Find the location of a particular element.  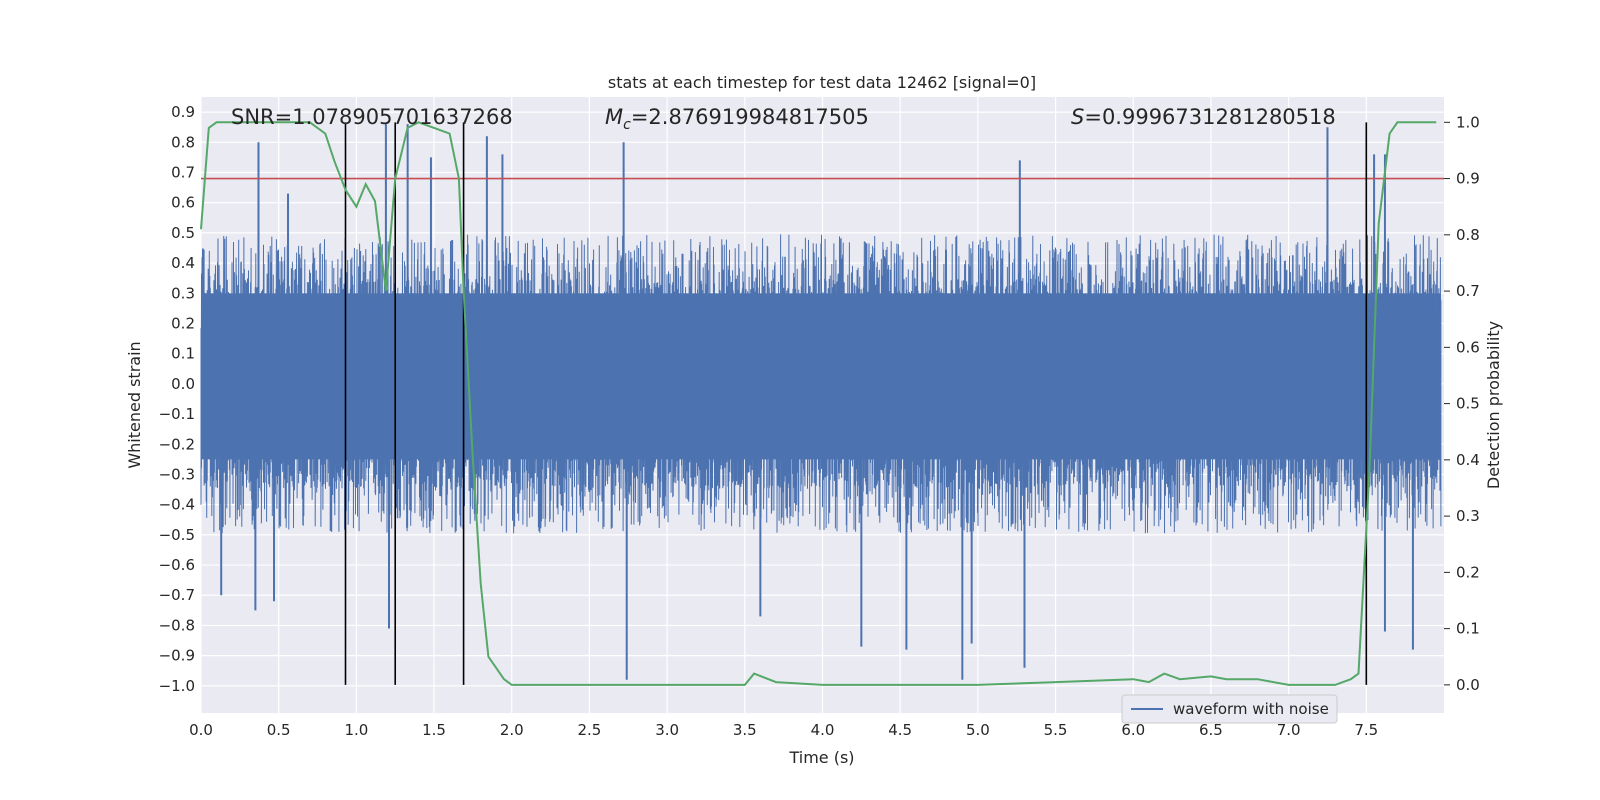

legend-box is located at coordinates (1229, 709).